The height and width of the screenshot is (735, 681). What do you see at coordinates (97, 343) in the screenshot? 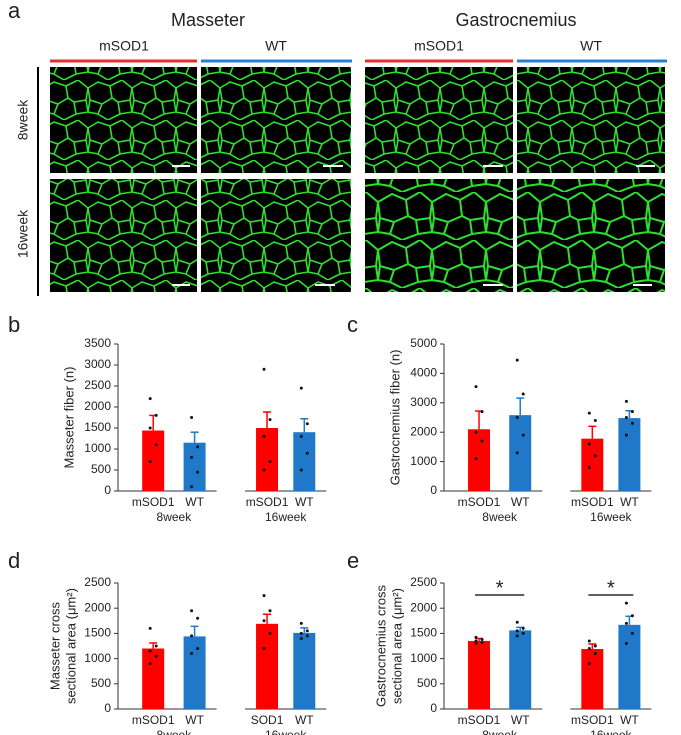
I see `y-tick-label: 3500` at bounding box center [97, 343].